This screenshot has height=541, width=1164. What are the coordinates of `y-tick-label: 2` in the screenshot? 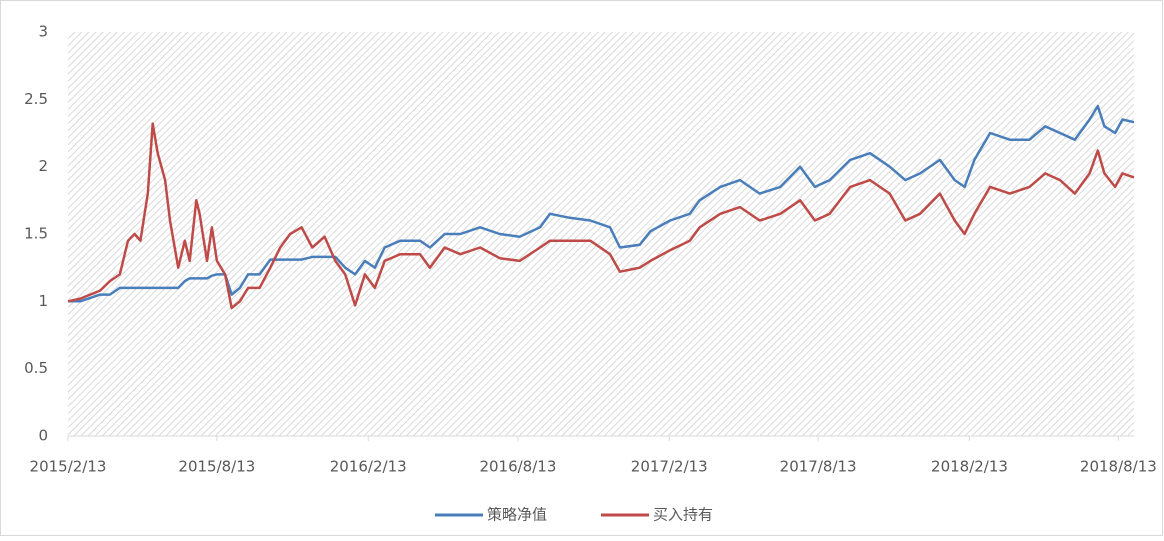 It's located at (43, 166).